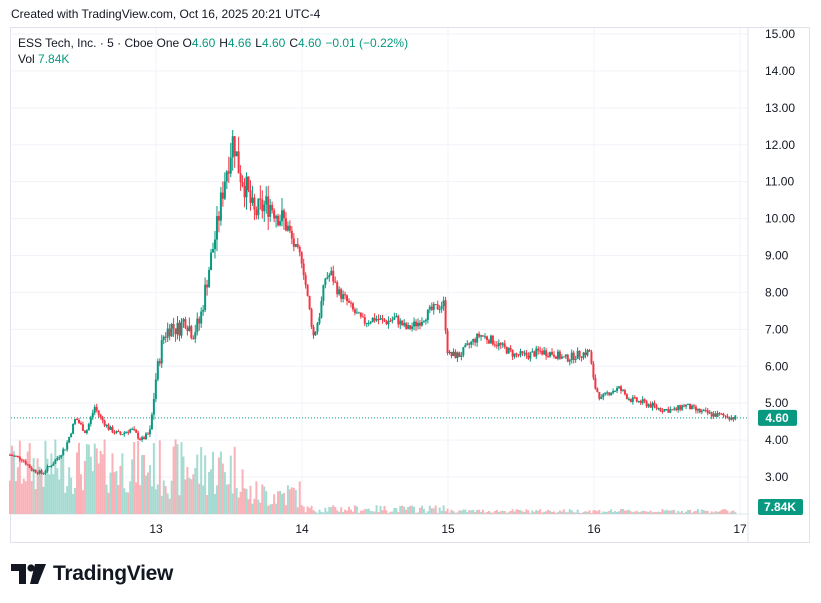 This screenshot has width=821, height=603. Describe the element at coordinates (780, 462) in the screenshot. I see `axis-tags: 4.60 7.84K` at that location.